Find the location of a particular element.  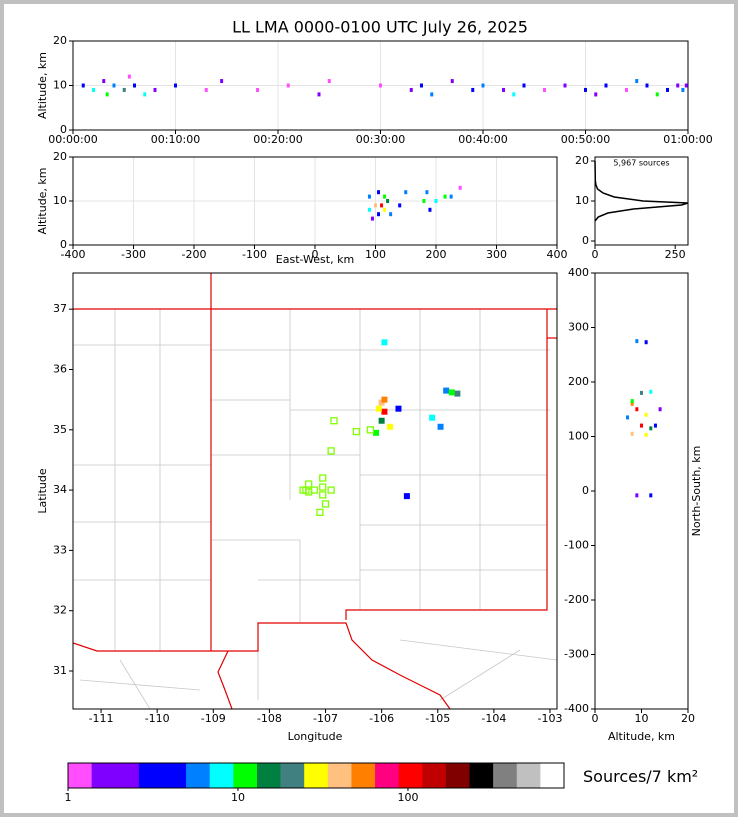

y-tick-label: -100 is located at coordinates (576, 545).